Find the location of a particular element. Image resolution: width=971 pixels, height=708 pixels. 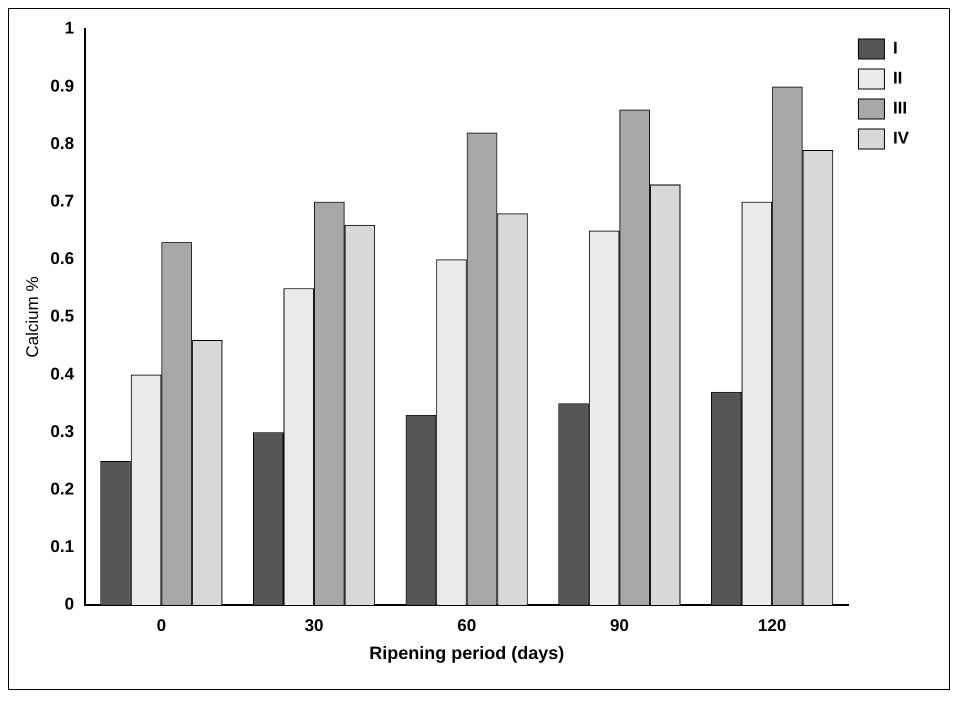

x-tick-label: 0 is located at coordinates (161, 625).